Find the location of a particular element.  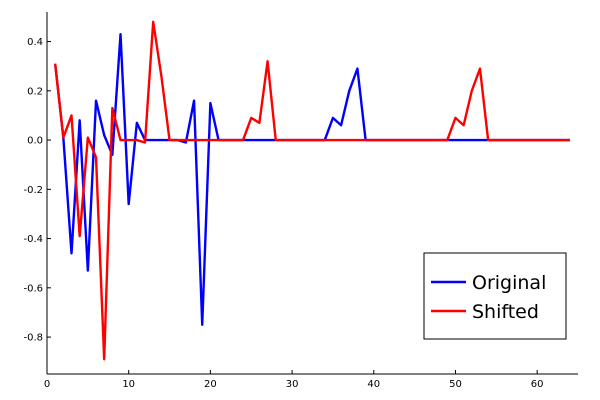

y-tick-label: -0.6 is located at coordinates (33, 288).